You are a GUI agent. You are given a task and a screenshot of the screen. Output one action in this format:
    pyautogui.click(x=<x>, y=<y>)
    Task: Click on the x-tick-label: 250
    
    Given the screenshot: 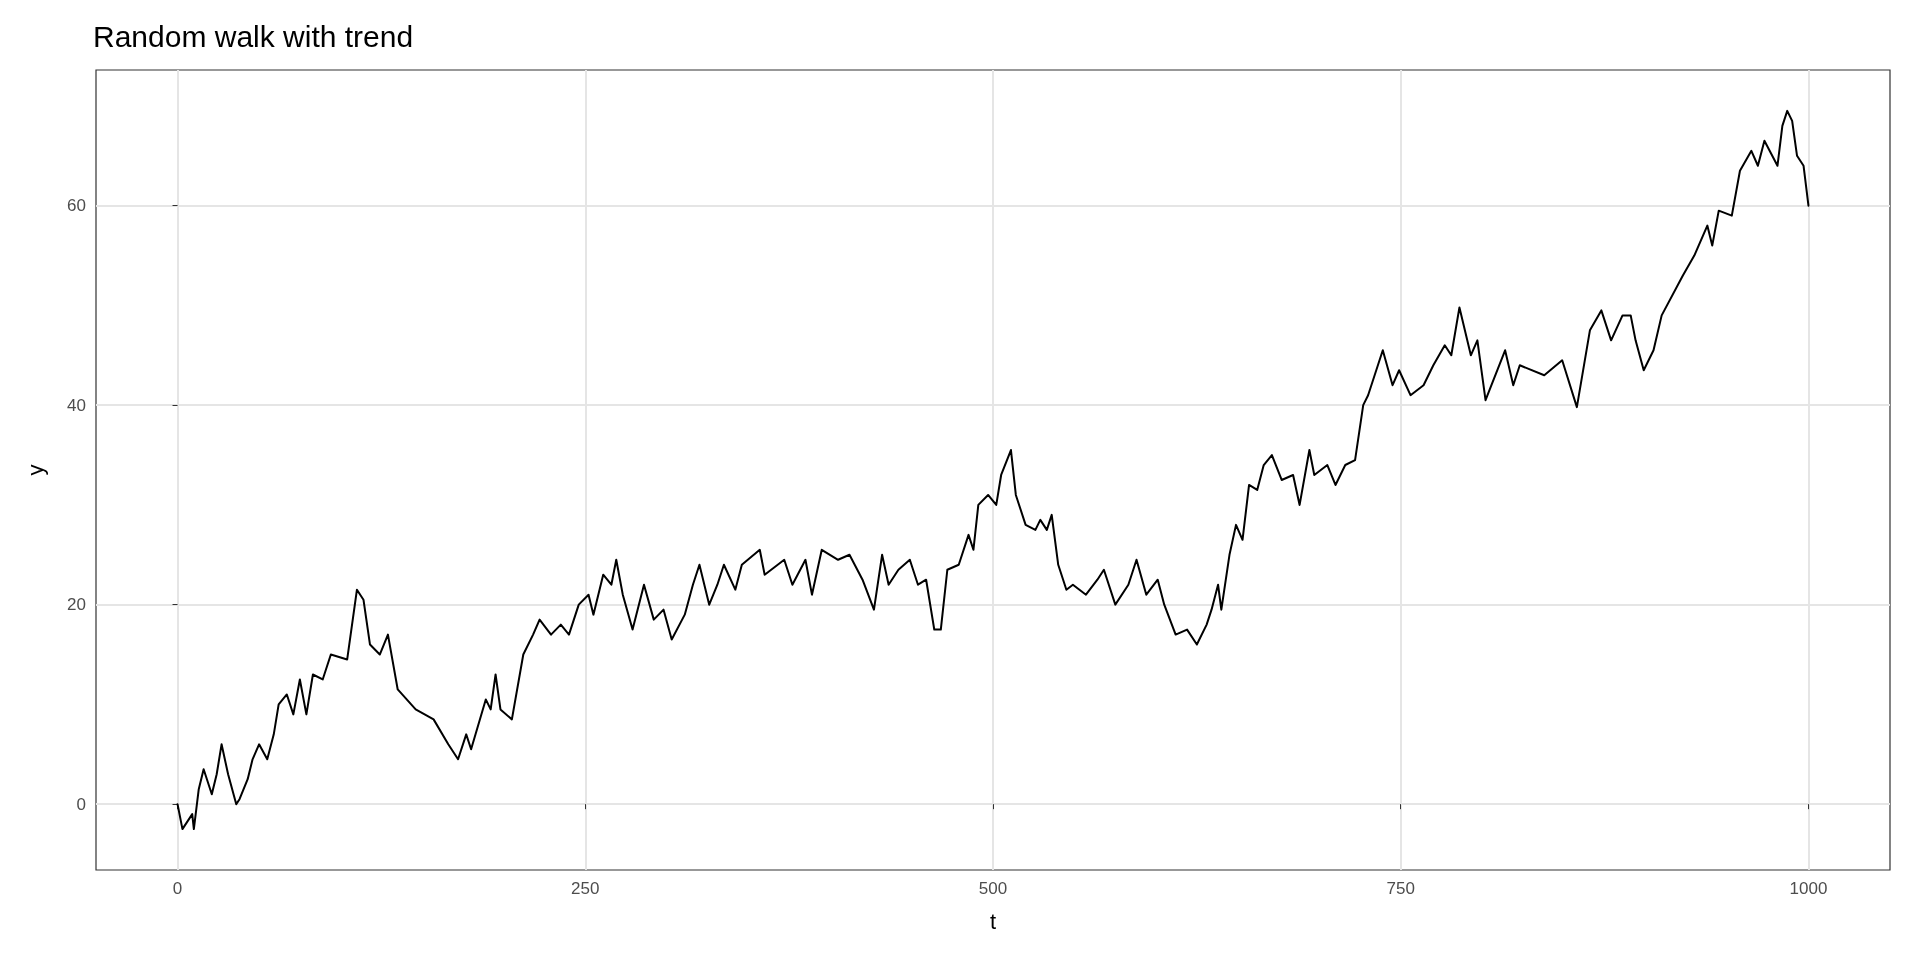 What is the action you would take?
    pyautogui.click(x=585, y=888)
    